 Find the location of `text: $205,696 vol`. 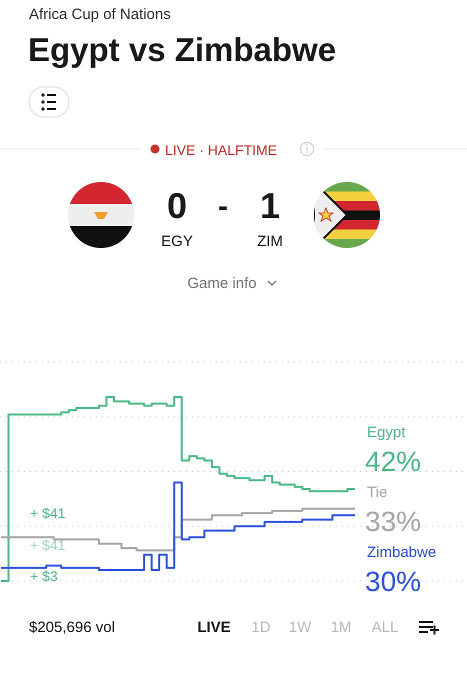

text: $205,696 vol is located at coordinates (72, 627).